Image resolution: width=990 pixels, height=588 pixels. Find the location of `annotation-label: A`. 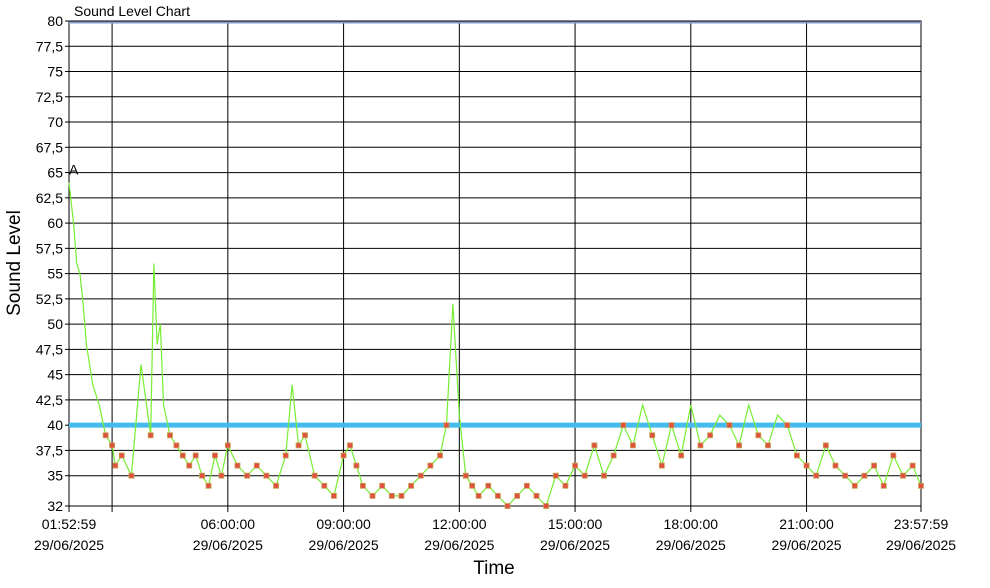

annotation-label: A is located at coordinates (74, 170).